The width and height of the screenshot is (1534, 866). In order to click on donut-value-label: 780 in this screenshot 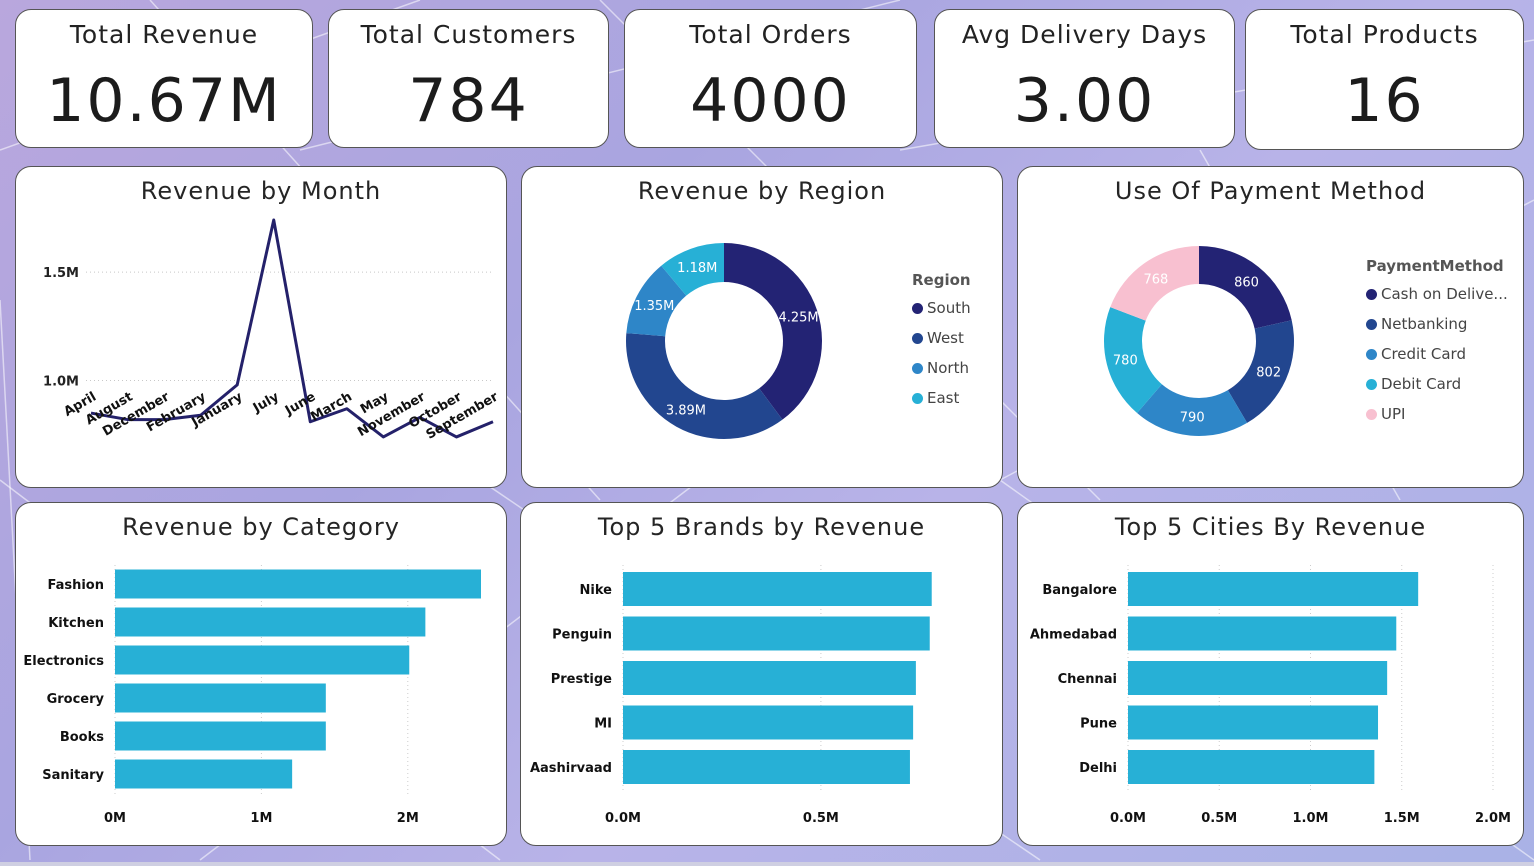, I will do `click(1125, 361)`.